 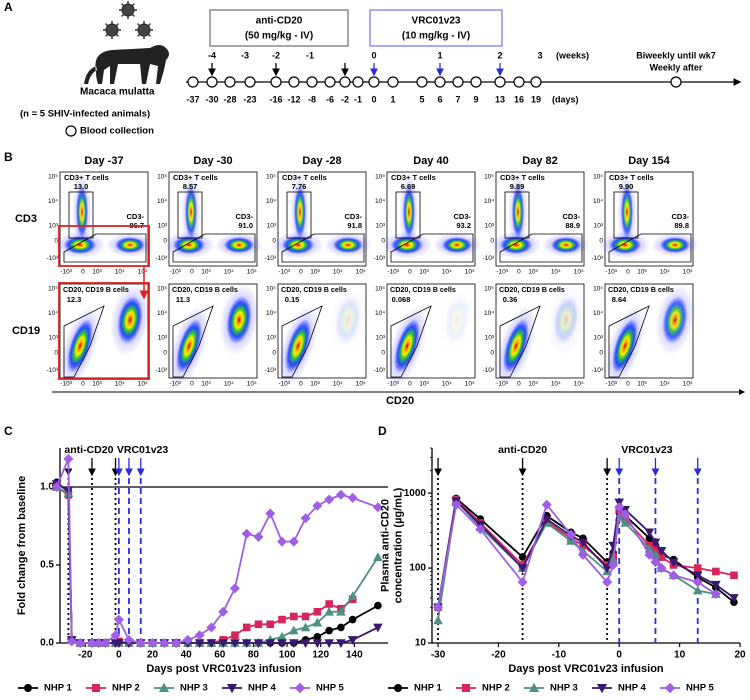 I want to click on day-unit: (days), so click(x=565, y=99).